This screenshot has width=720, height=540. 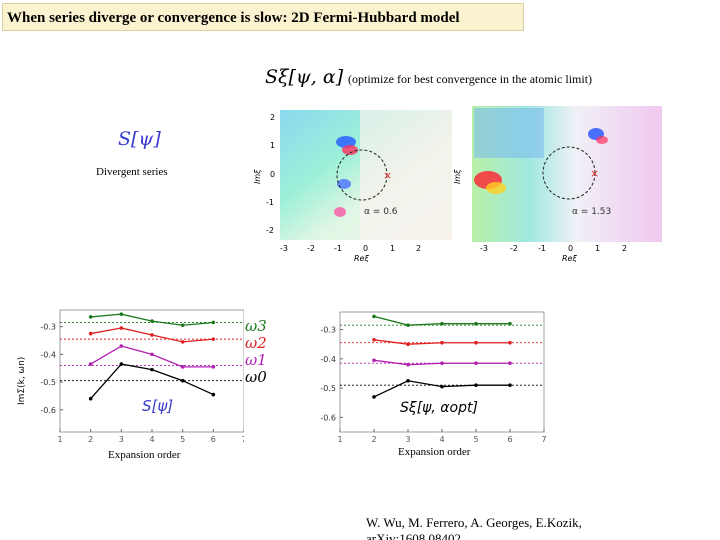 What do you see at coordinates (381, 212) in the screenshot?
I see `alpha-label-1: α = 0.6` at bounding box center [381, 212].